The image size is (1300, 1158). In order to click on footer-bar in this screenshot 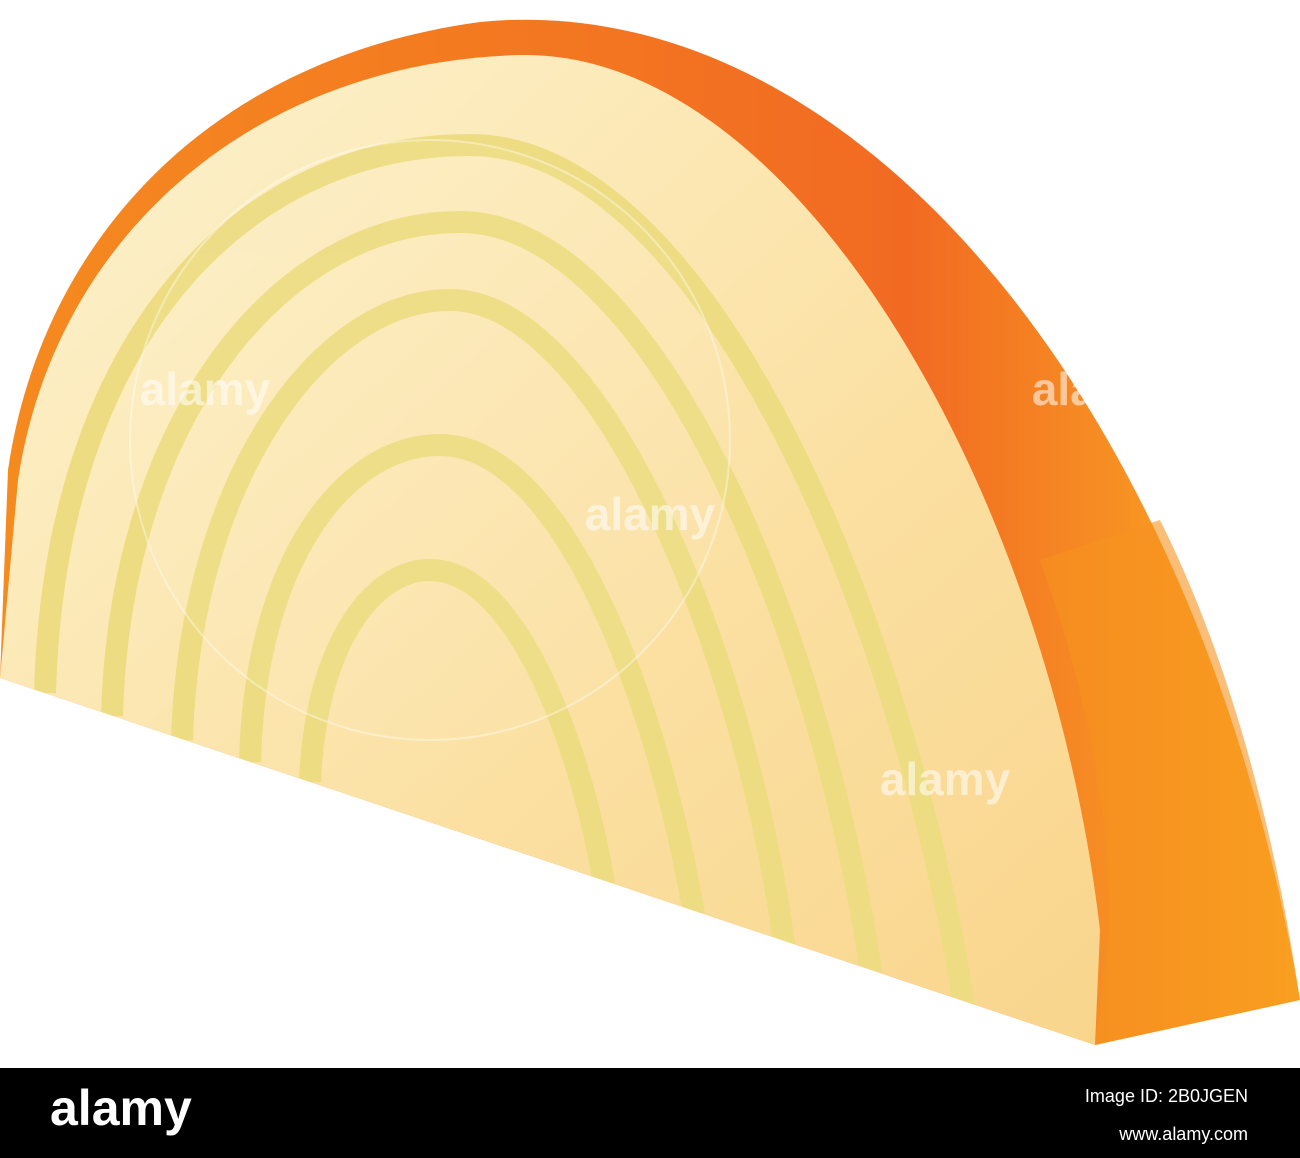, I will do `click(650, 1113)`.